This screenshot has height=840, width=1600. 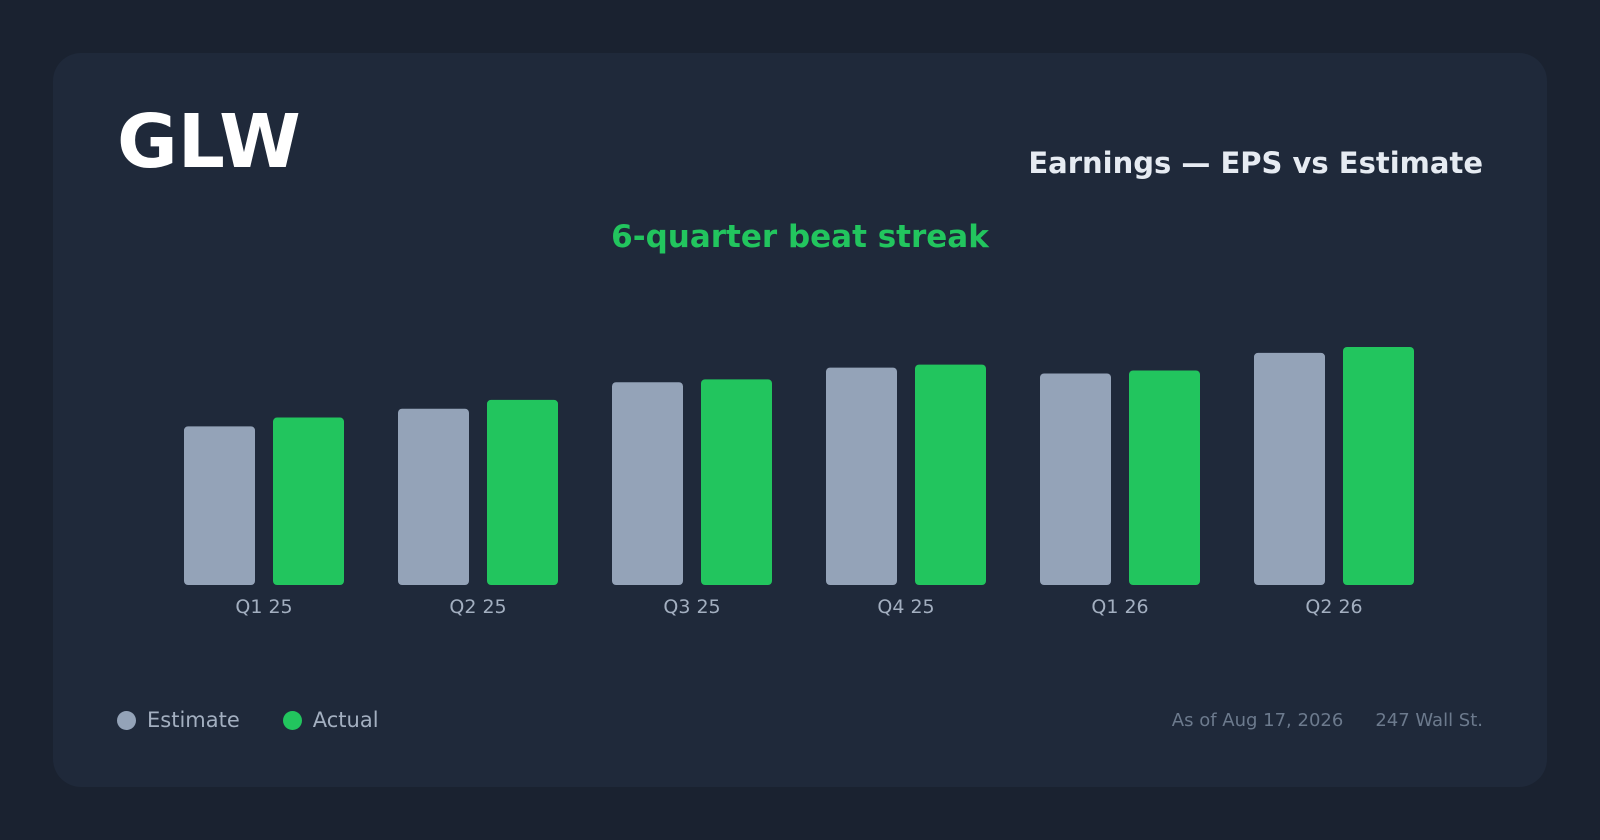 I want to click on legend-label-actual: Actual, so click(x=345, y=720).